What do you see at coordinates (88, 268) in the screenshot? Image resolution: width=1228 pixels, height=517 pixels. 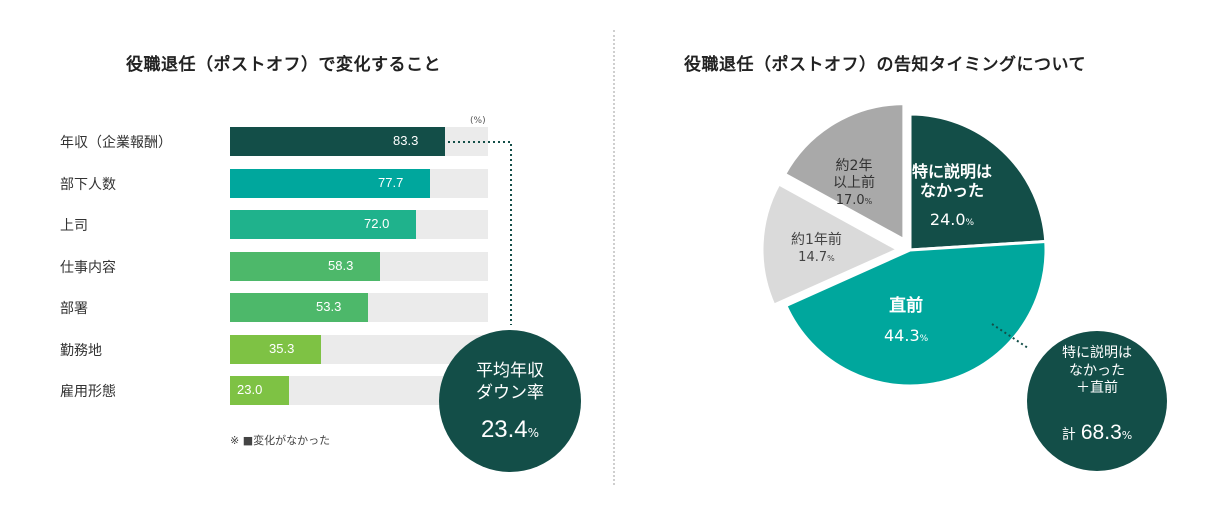 I see `category-label: 仕事内容` at bounding box center [88, 268].